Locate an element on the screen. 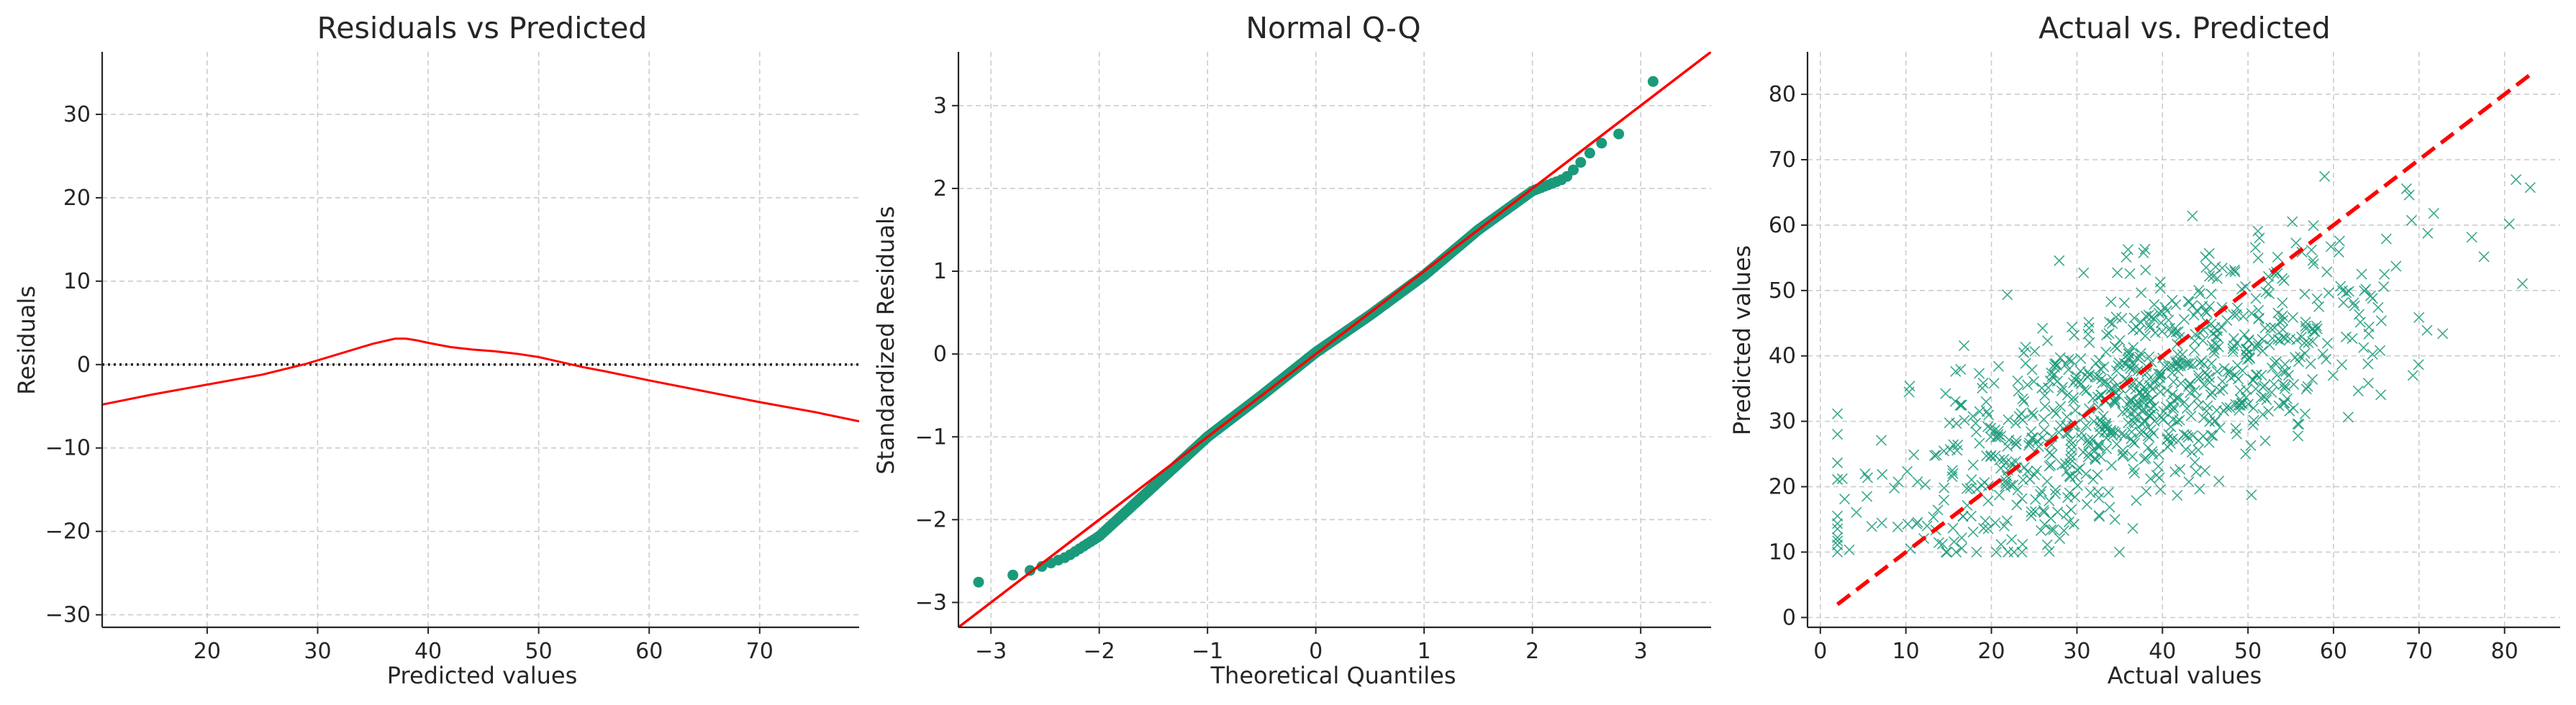 The width and height of the screenshot is (2576, 705). qq-point is located at coordinates (1573, 170).